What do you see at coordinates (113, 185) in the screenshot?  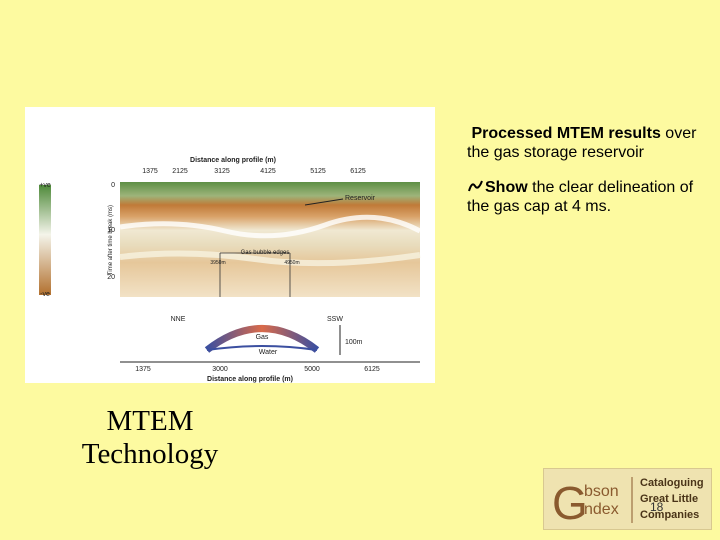 I see `time-tick-label: 0` at bounding box center [113, 185].